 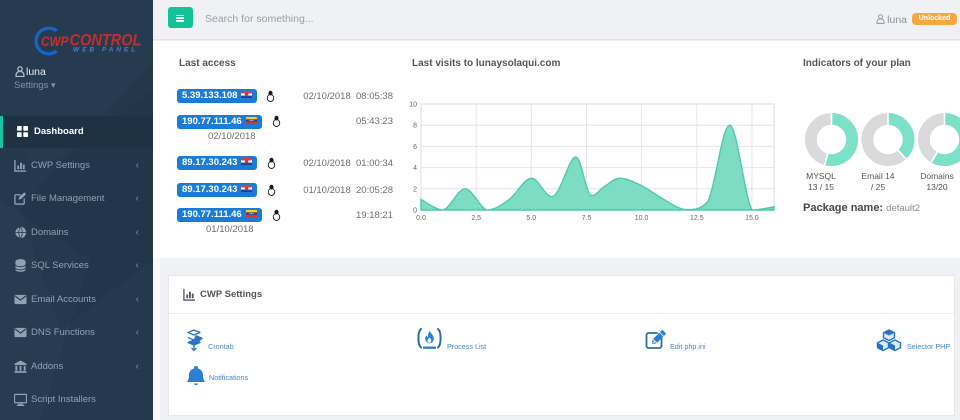 What do you see at coordinates (531, 218) in the screenshot?
I see `svg-text: 5.0` at bounding box center [531, 218].